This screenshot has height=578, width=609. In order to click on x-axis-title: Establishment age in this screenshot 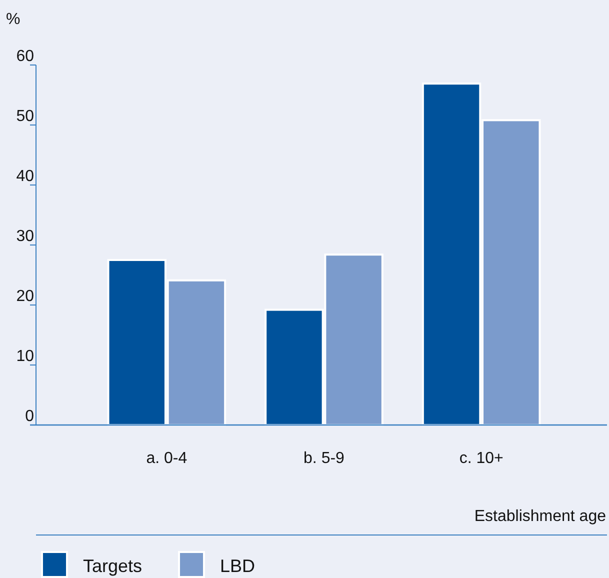, I will do `click(540, 516)`.